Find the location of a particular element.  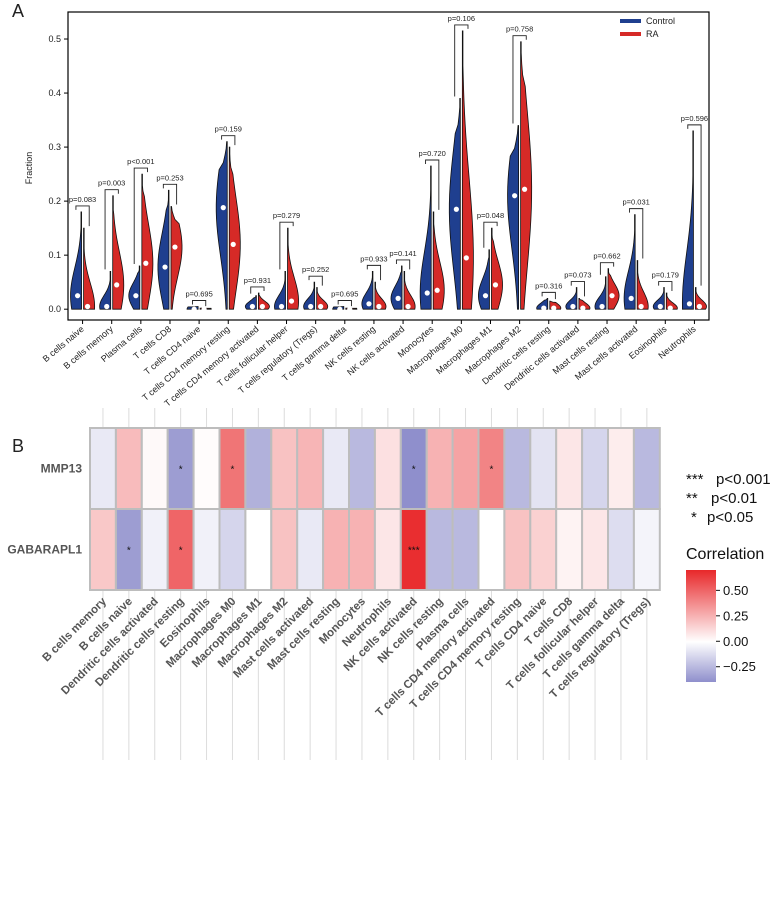

panel-b-label: B is located at coordinates (18, 446).